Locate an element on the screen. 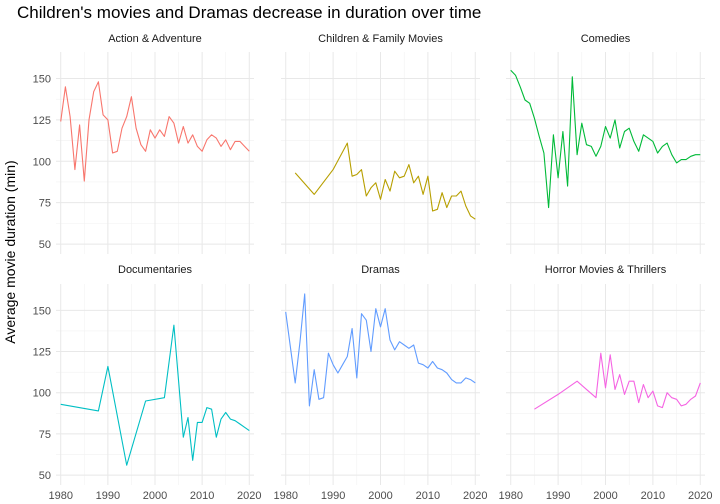  facet-panel-2: Comedies is located at coordinates (605, 143).